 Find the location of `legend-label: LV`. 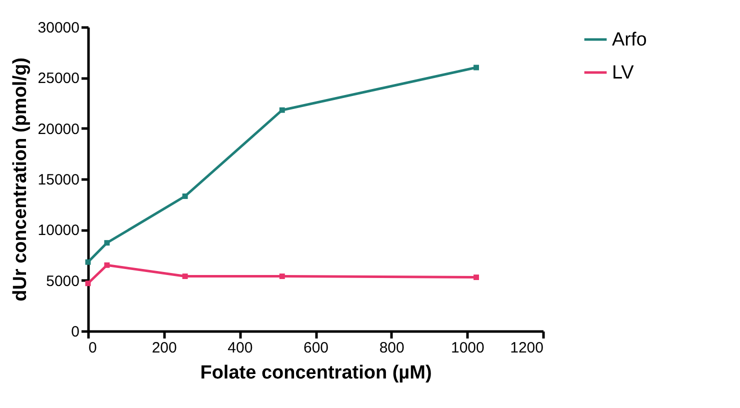

legend-label: LV is located at coordinates (623, 73).